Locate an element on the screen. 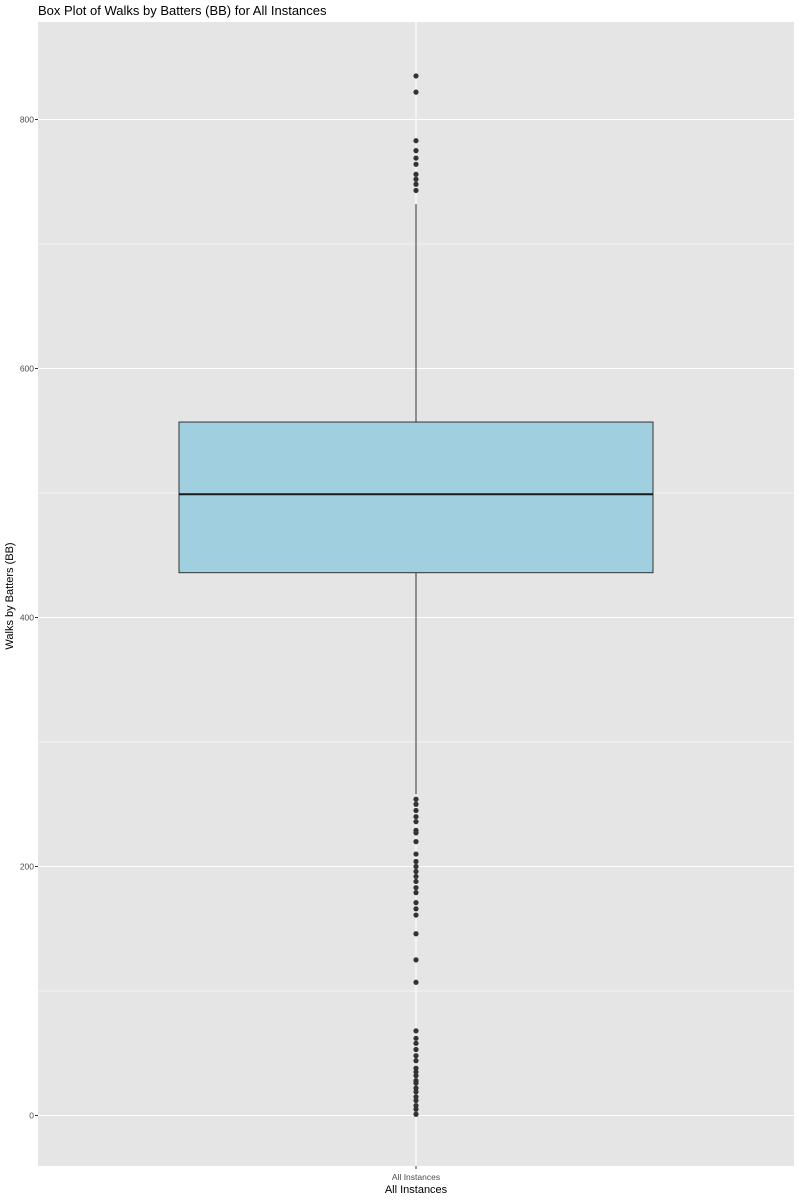 The height and width of the screenshot is (1200, 800). x-axis-title: All Instances is located at coordinates (416, 1190).